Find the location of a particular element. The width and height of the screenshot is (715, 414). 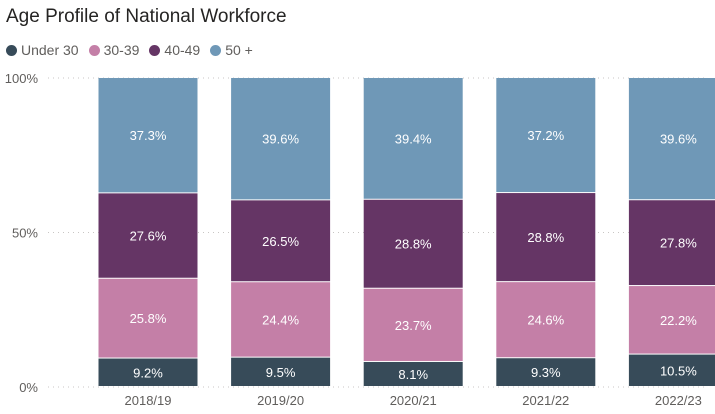

bar-50--2 is located at coordinates (413, 138).